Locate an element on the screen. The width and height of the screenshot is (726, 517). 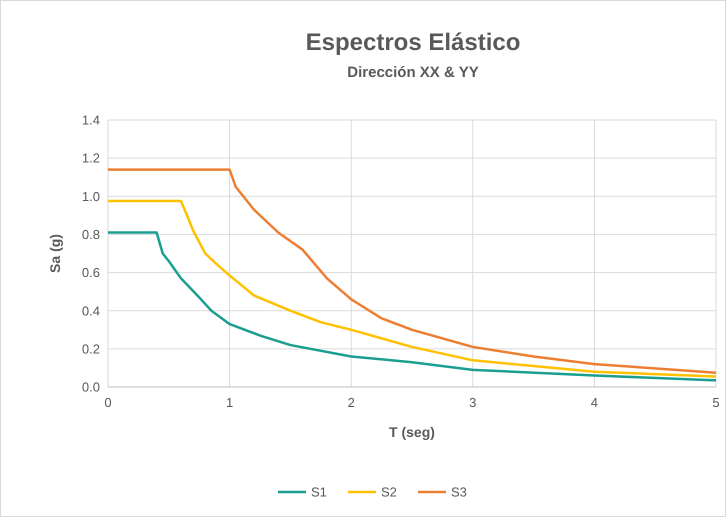
y-axis-title: Sa (g) is located at coordinates (55, 253).